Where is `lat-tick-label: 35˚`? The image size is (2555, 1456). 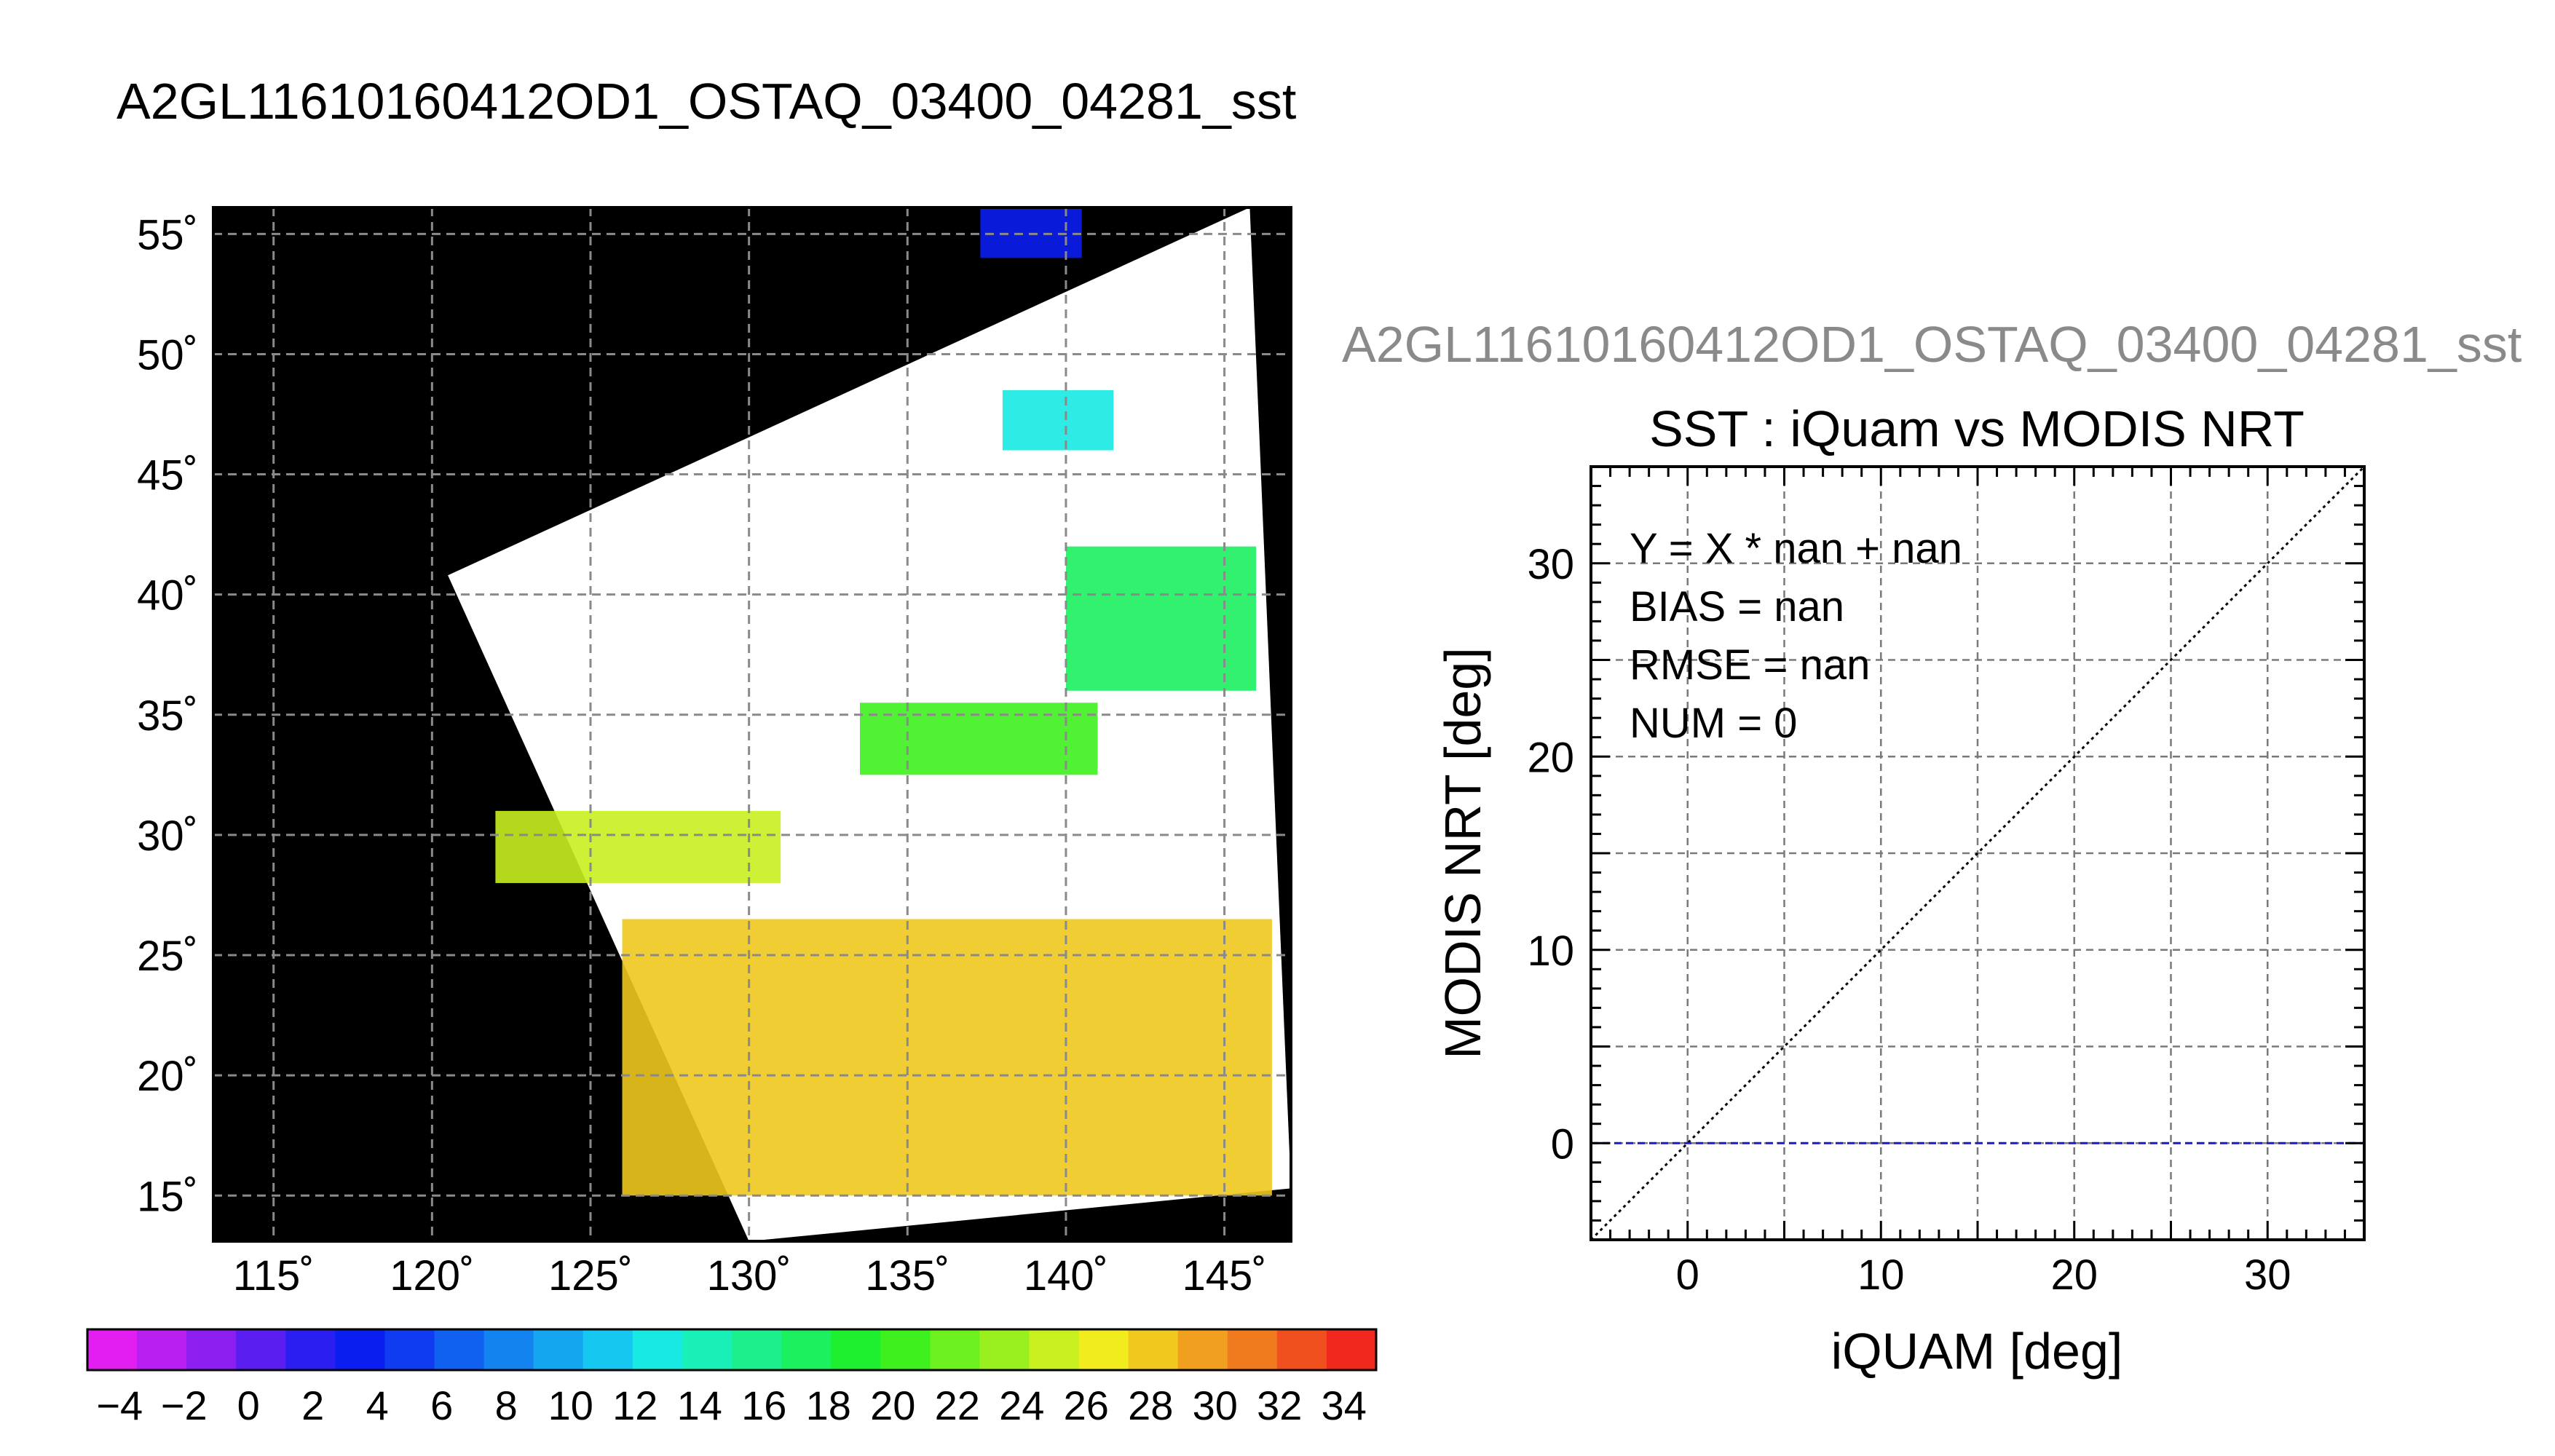
lat-tick-label: 35˚ is located at coordinates (167, 716).